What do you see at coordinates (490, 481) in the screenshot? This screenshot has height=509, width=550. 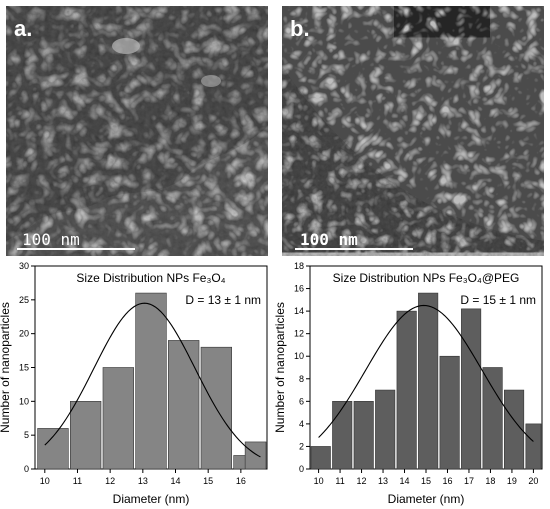 I see `x-tick-label: 18` at bounding box center [490, 481].